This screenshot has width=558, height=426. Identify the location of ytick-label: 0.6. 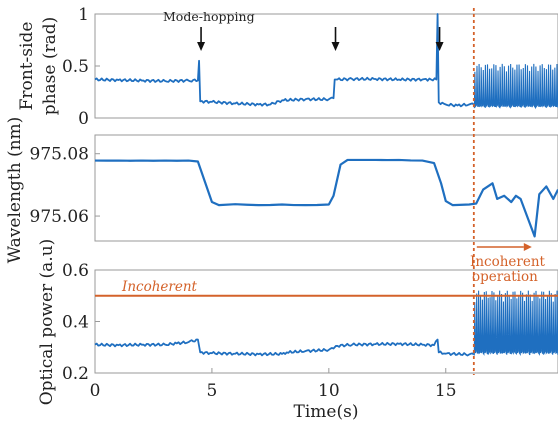
(75, 271).